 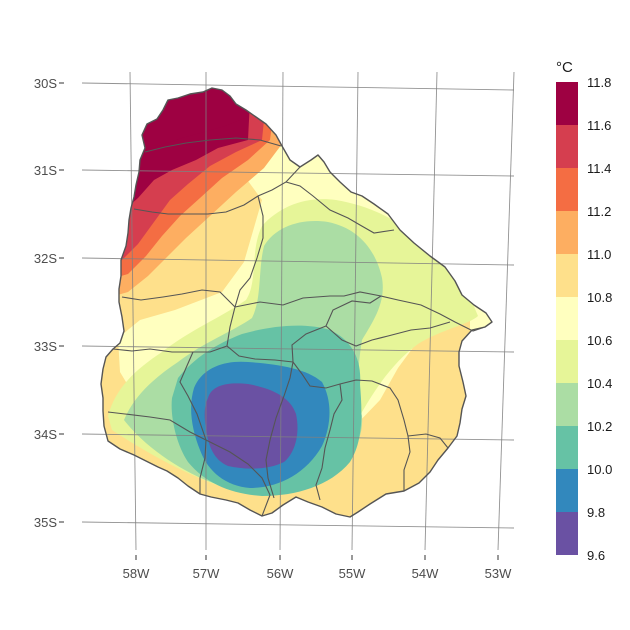 I want to click on x-tick-label: 53W, so click(x=498, y=573).